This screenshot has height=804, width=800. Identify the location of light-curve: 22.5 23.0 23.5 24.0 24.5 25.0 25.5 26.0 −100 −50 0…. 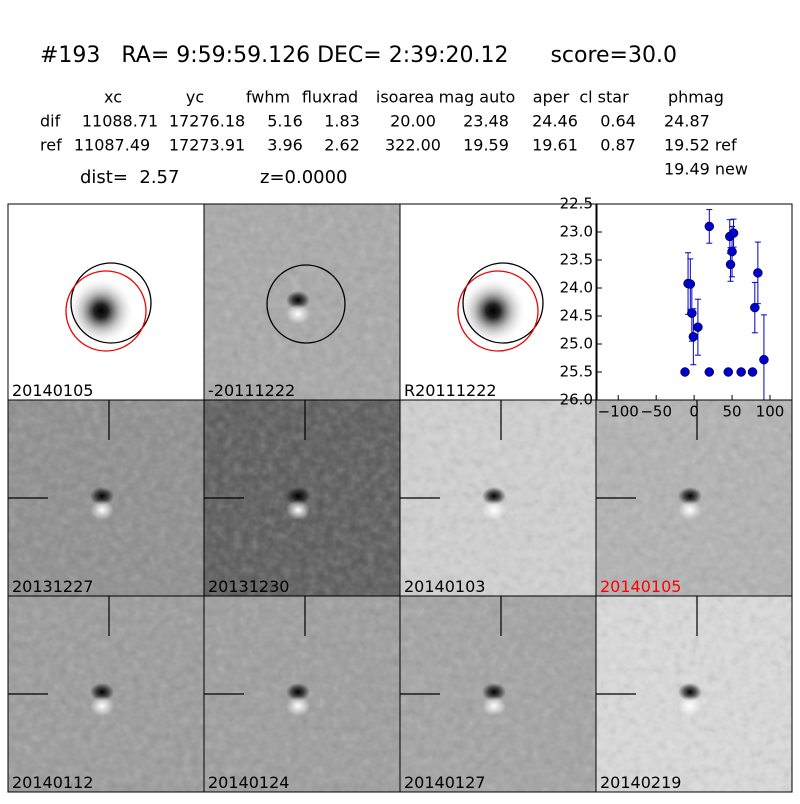
(676, 308).